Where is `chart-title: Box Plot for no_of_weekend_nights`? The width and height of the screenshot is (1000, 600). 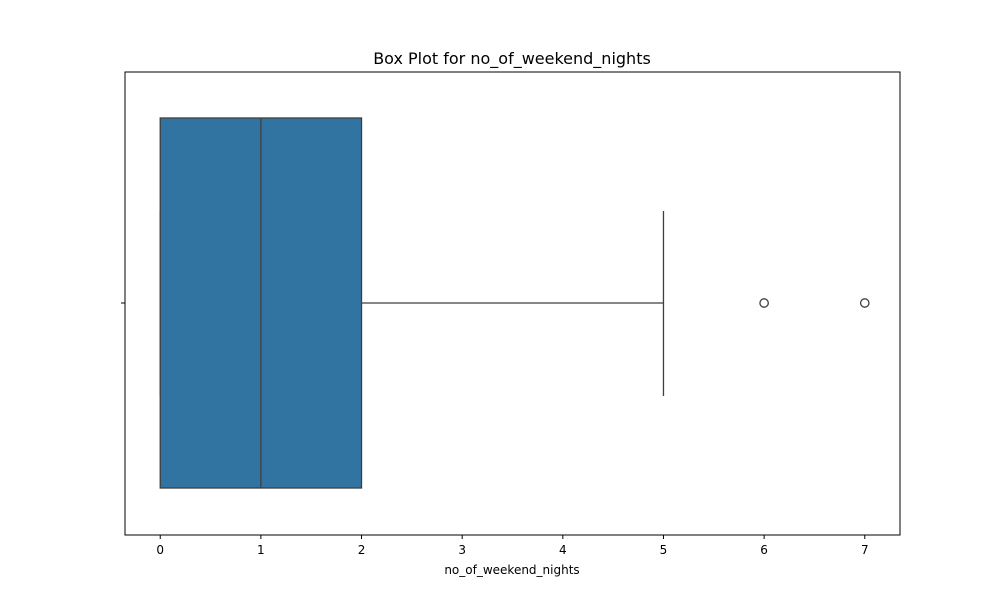
chart-title: Box Plot for no_of_weekend_nights is located at coordinates (512, 59).